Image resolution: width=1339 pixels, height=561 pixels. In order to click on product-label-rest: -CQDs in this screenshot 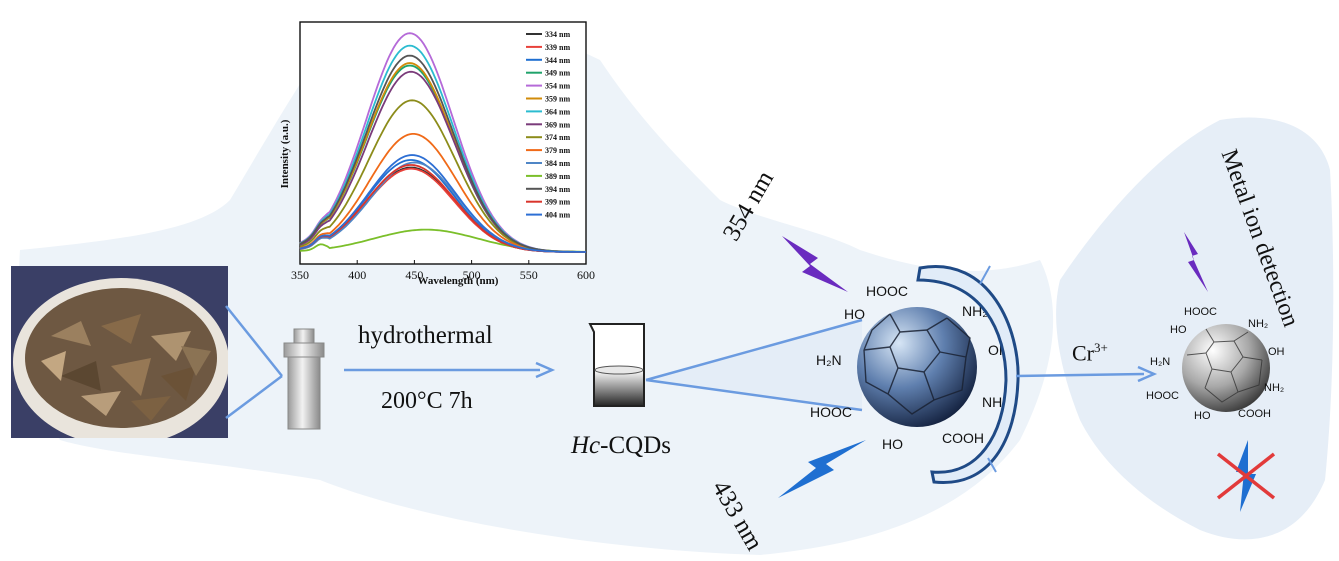, I will do `click(635, 445)`.